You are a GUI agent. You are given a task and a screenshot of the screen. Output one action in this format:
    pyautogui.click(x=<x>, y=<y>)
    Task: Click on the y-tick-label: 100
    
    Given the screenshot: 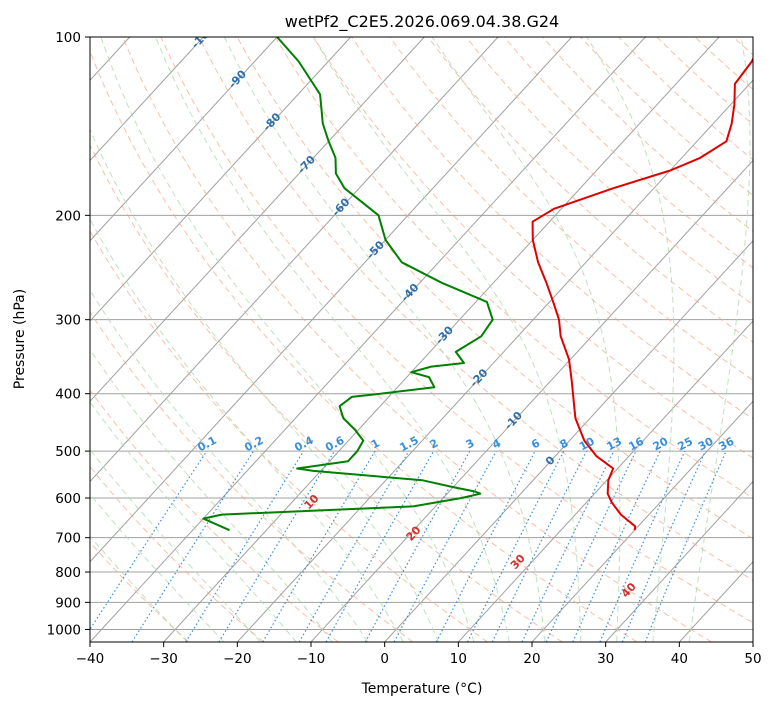 What is the action you would take?
    pyautogui.click(x=68, y=38)
    